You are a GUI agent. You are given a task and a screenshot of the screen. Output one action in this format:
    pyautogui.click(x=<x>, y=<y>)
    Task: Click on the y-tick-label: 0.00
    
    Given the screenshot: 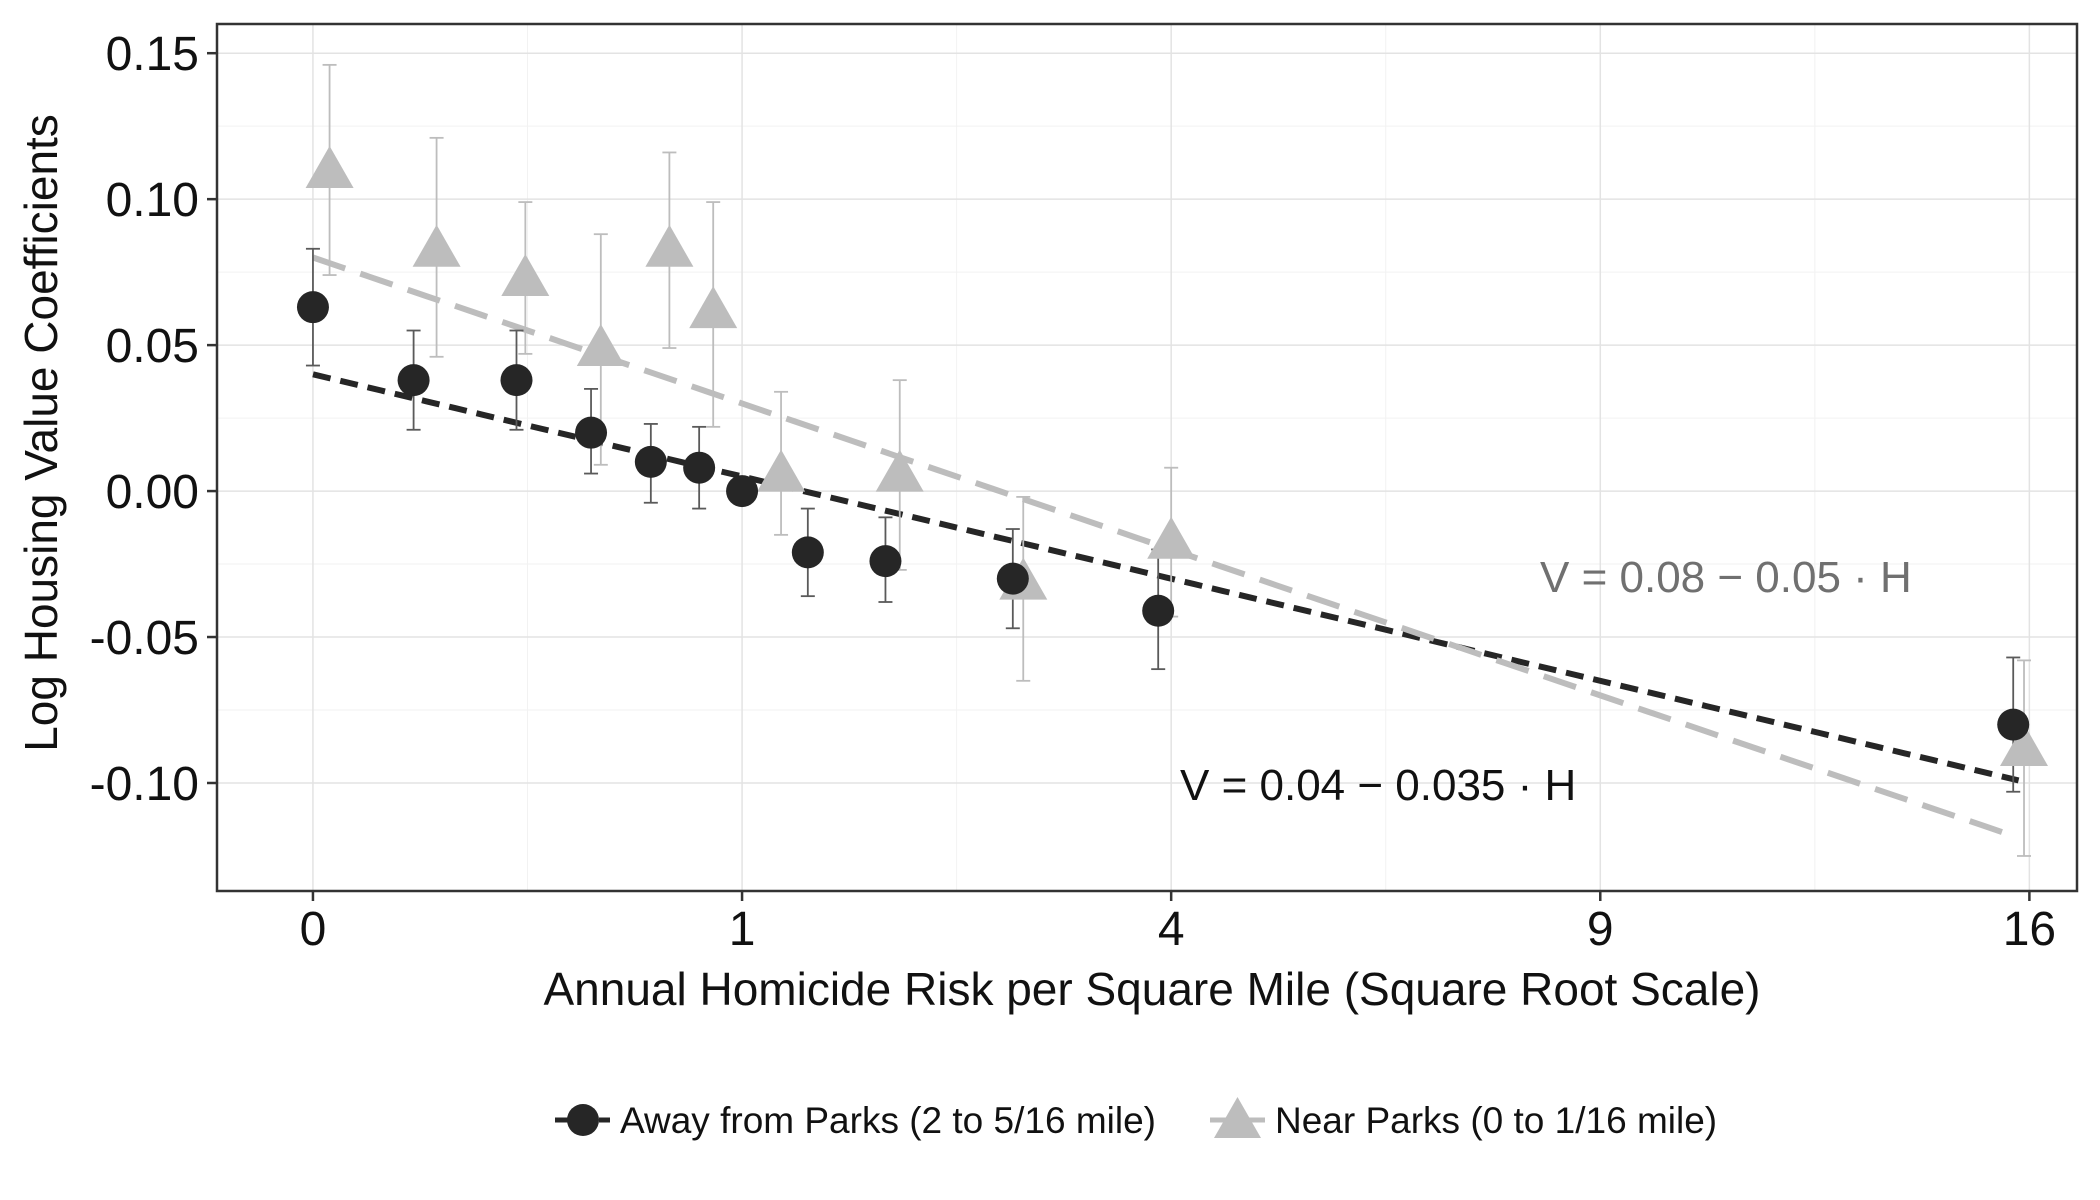 What is the action you would take?
    pyautogui.click(x=152, y=492)
    